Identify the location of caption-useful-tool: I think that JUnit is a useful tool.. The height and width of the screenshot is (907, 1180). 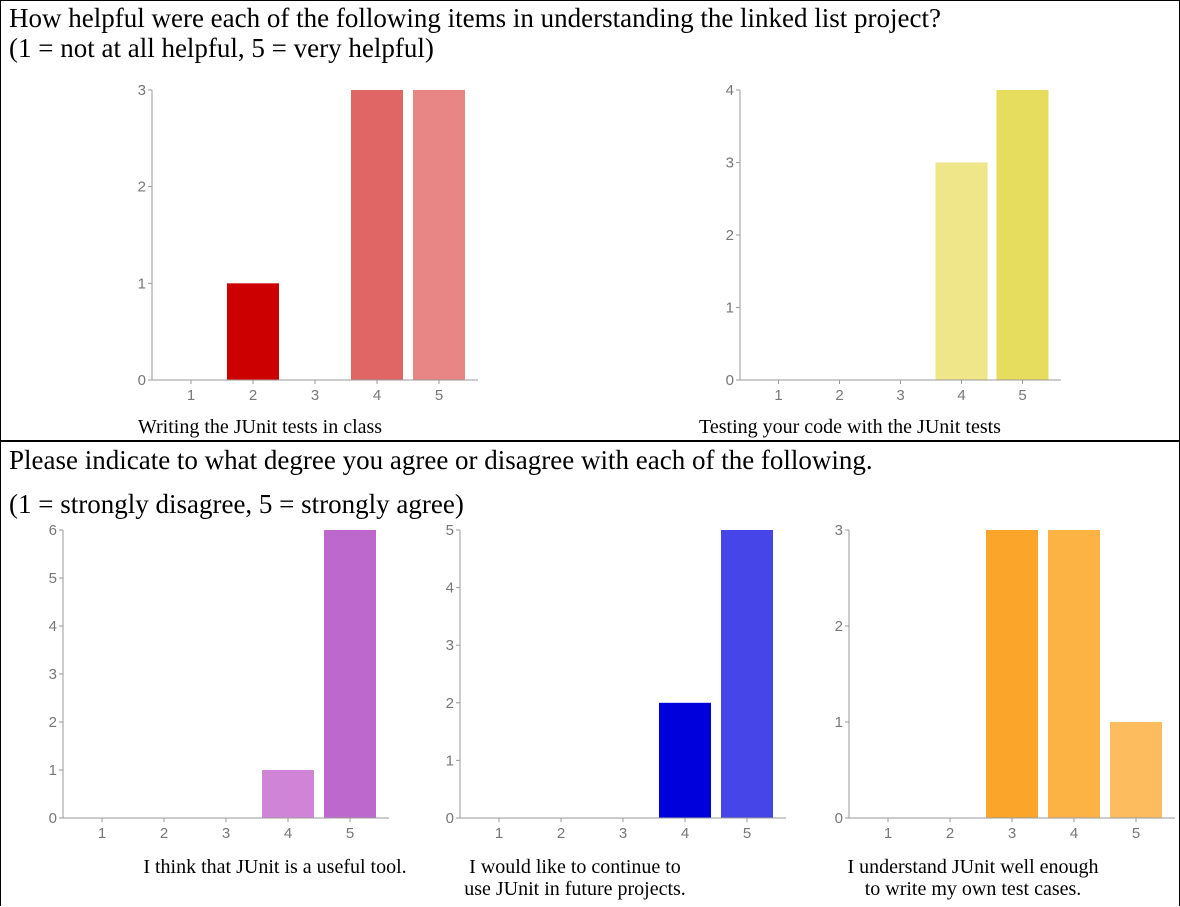
(275, 867).